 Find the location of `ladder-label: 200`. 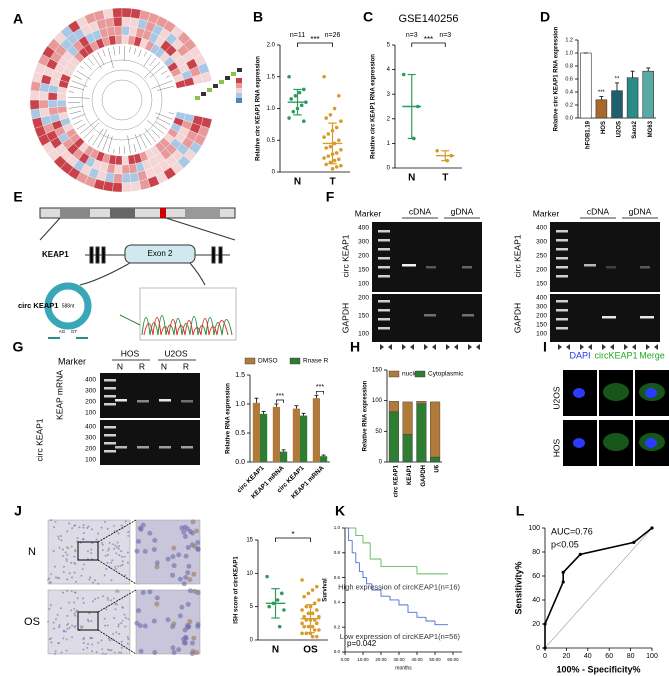

ladder-label: 200 is located at coordinates (541, 270).